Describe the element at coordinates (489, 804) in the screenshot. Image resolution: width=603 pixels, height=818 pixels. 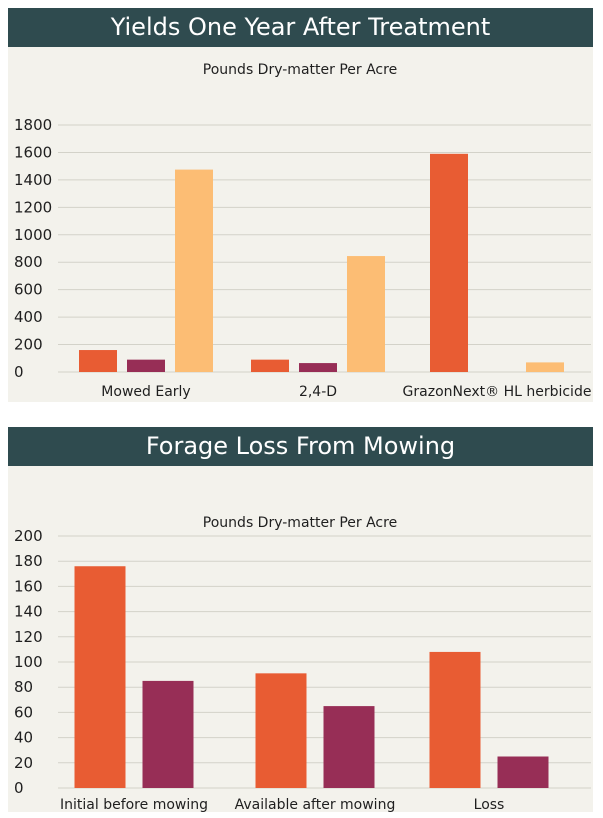
I see `x-category-label: Loss` at that location.